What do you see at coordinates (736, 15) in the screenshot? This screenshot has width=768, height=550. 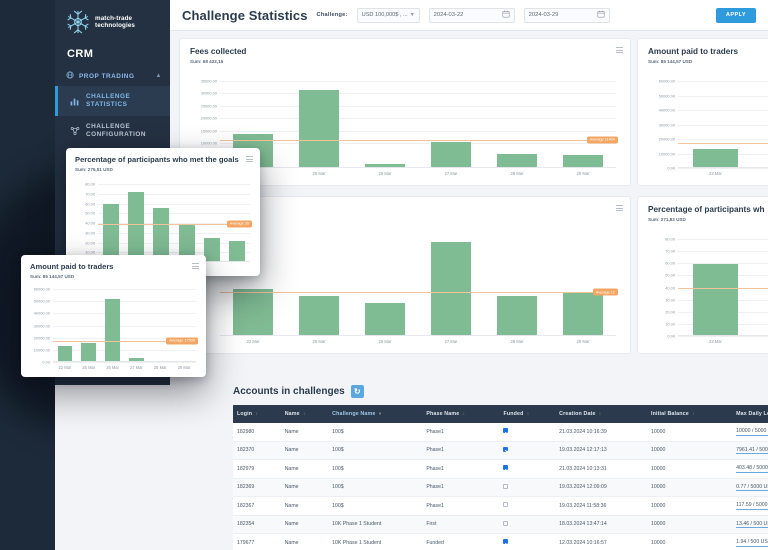 I see `apply-button: APPLY` at bounding box center [736, 15].